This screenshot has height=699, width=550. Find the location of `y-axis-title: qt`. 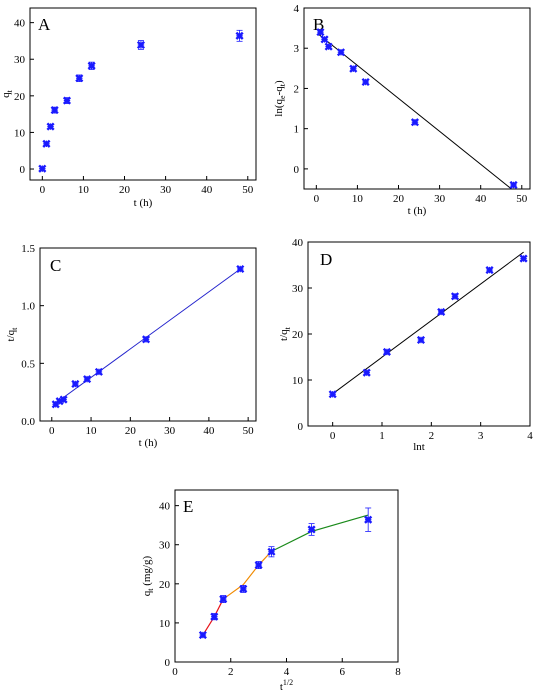

y-axis-title: qt is located at coordinates (7, 93).